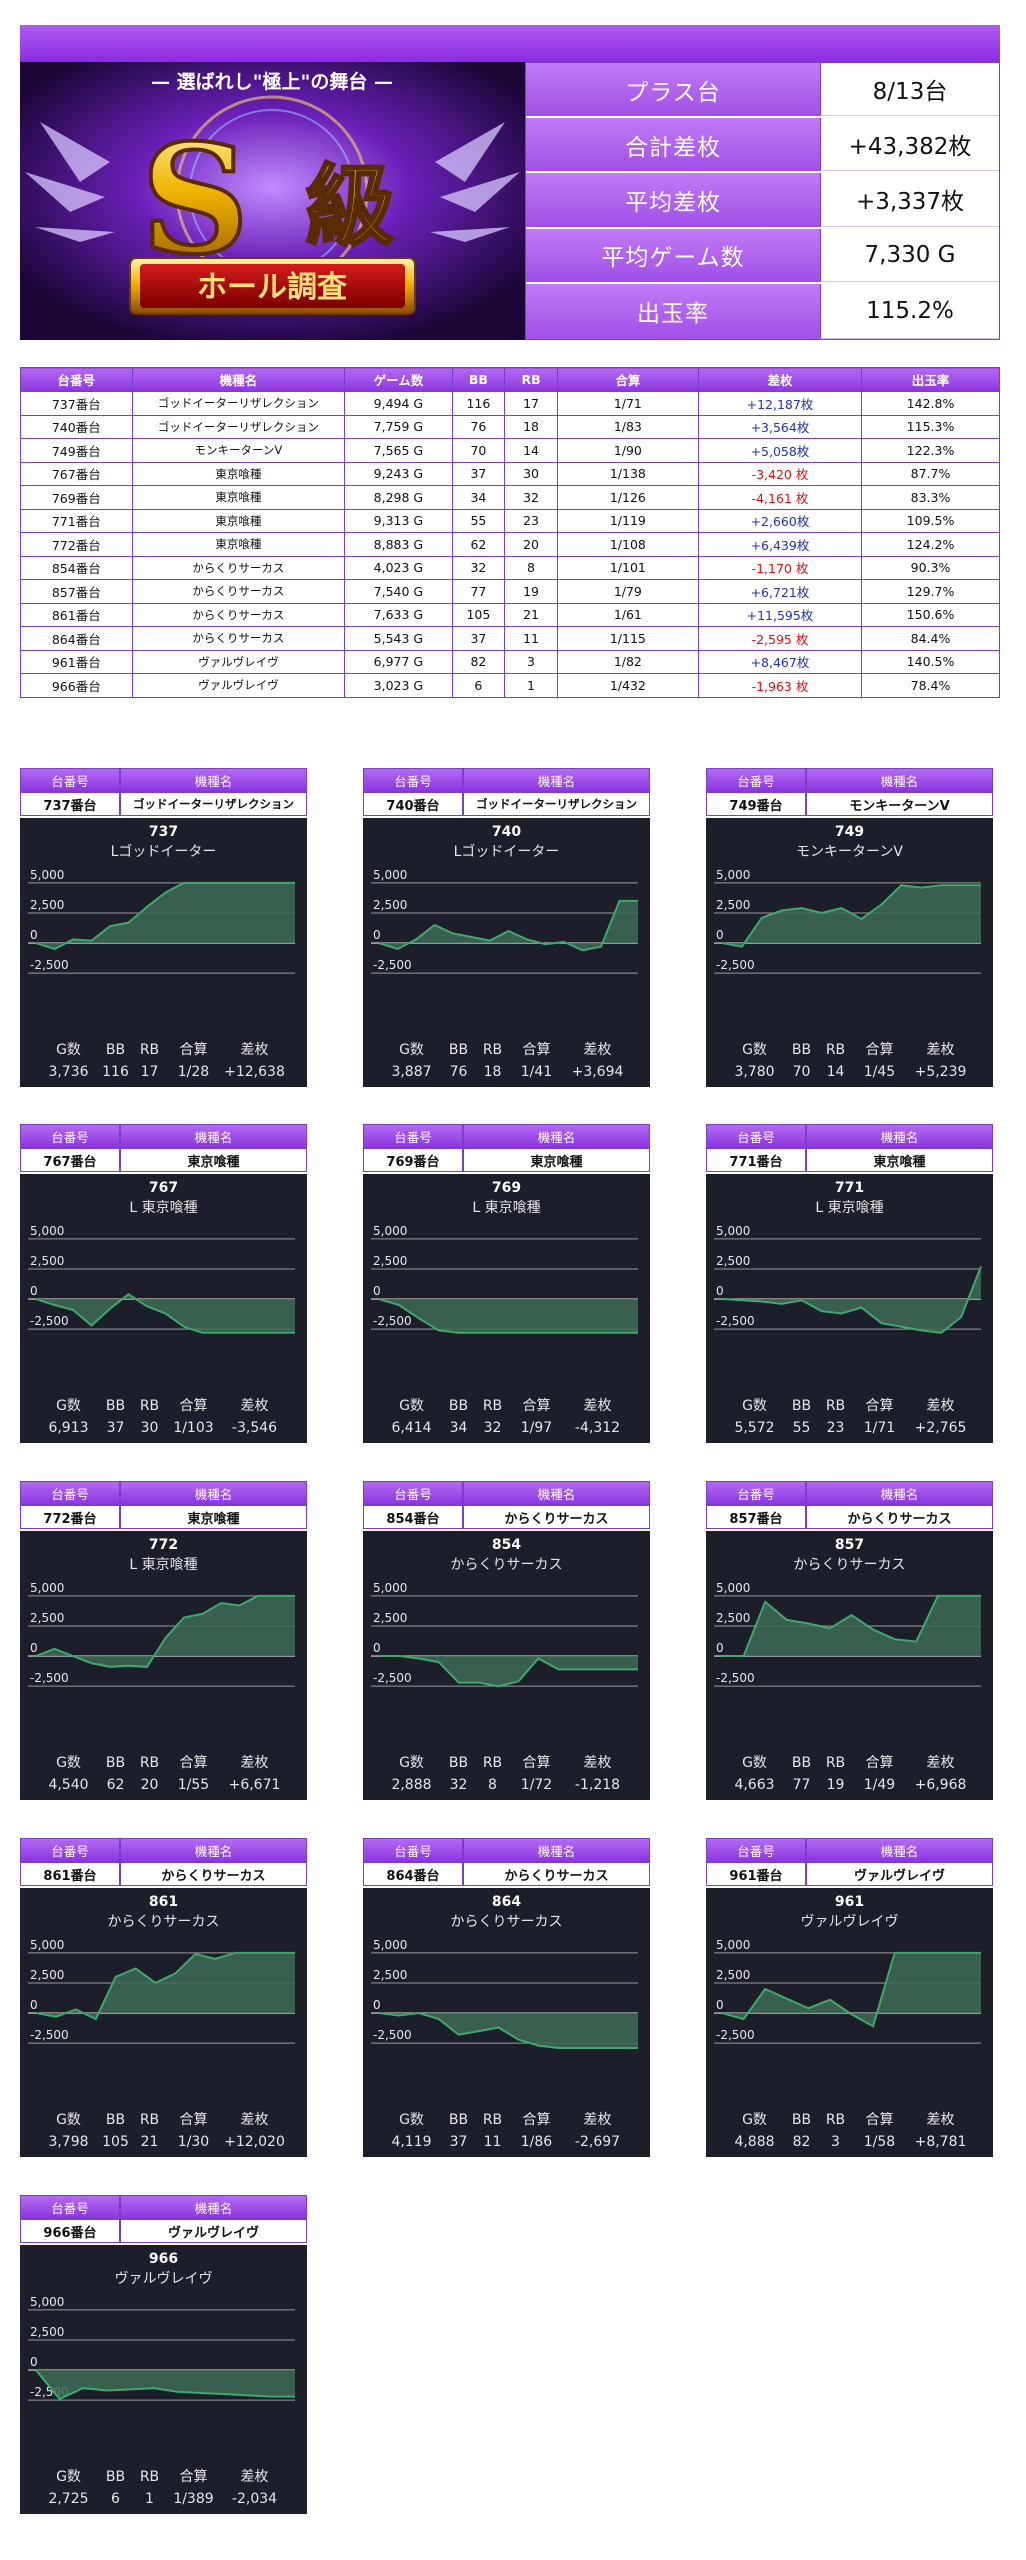 The image size is (1026, 2560). I want to click on stat-value: 21, so click(149, 2142).